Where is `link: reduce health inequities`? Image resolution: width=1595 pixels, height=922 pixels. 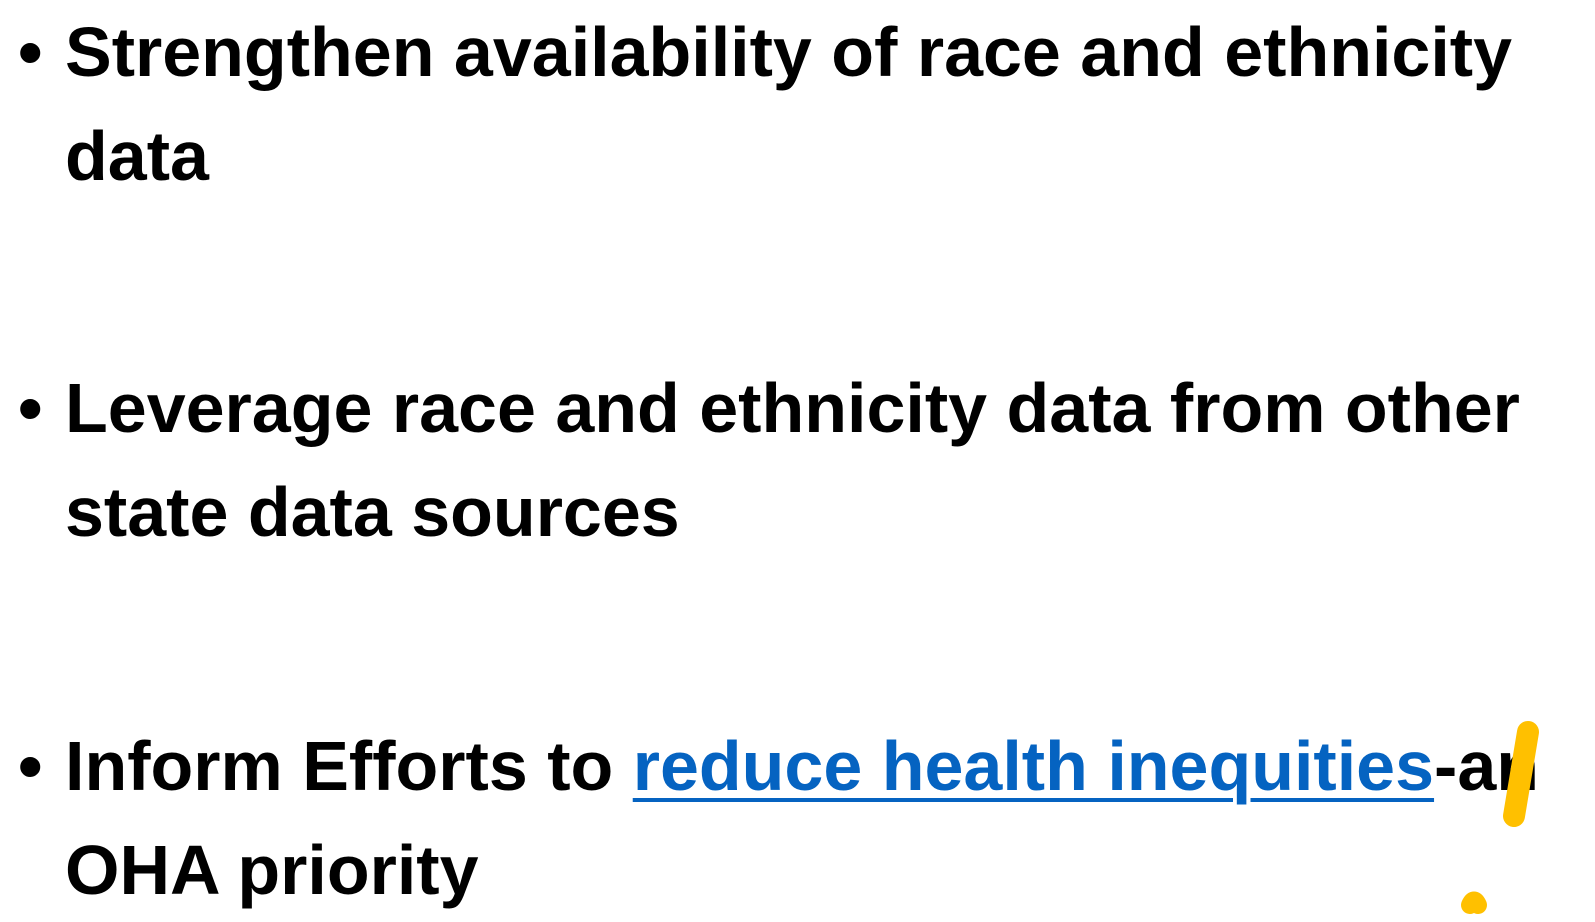
link: reduce health inequities is located at coordinates (1033, 766).